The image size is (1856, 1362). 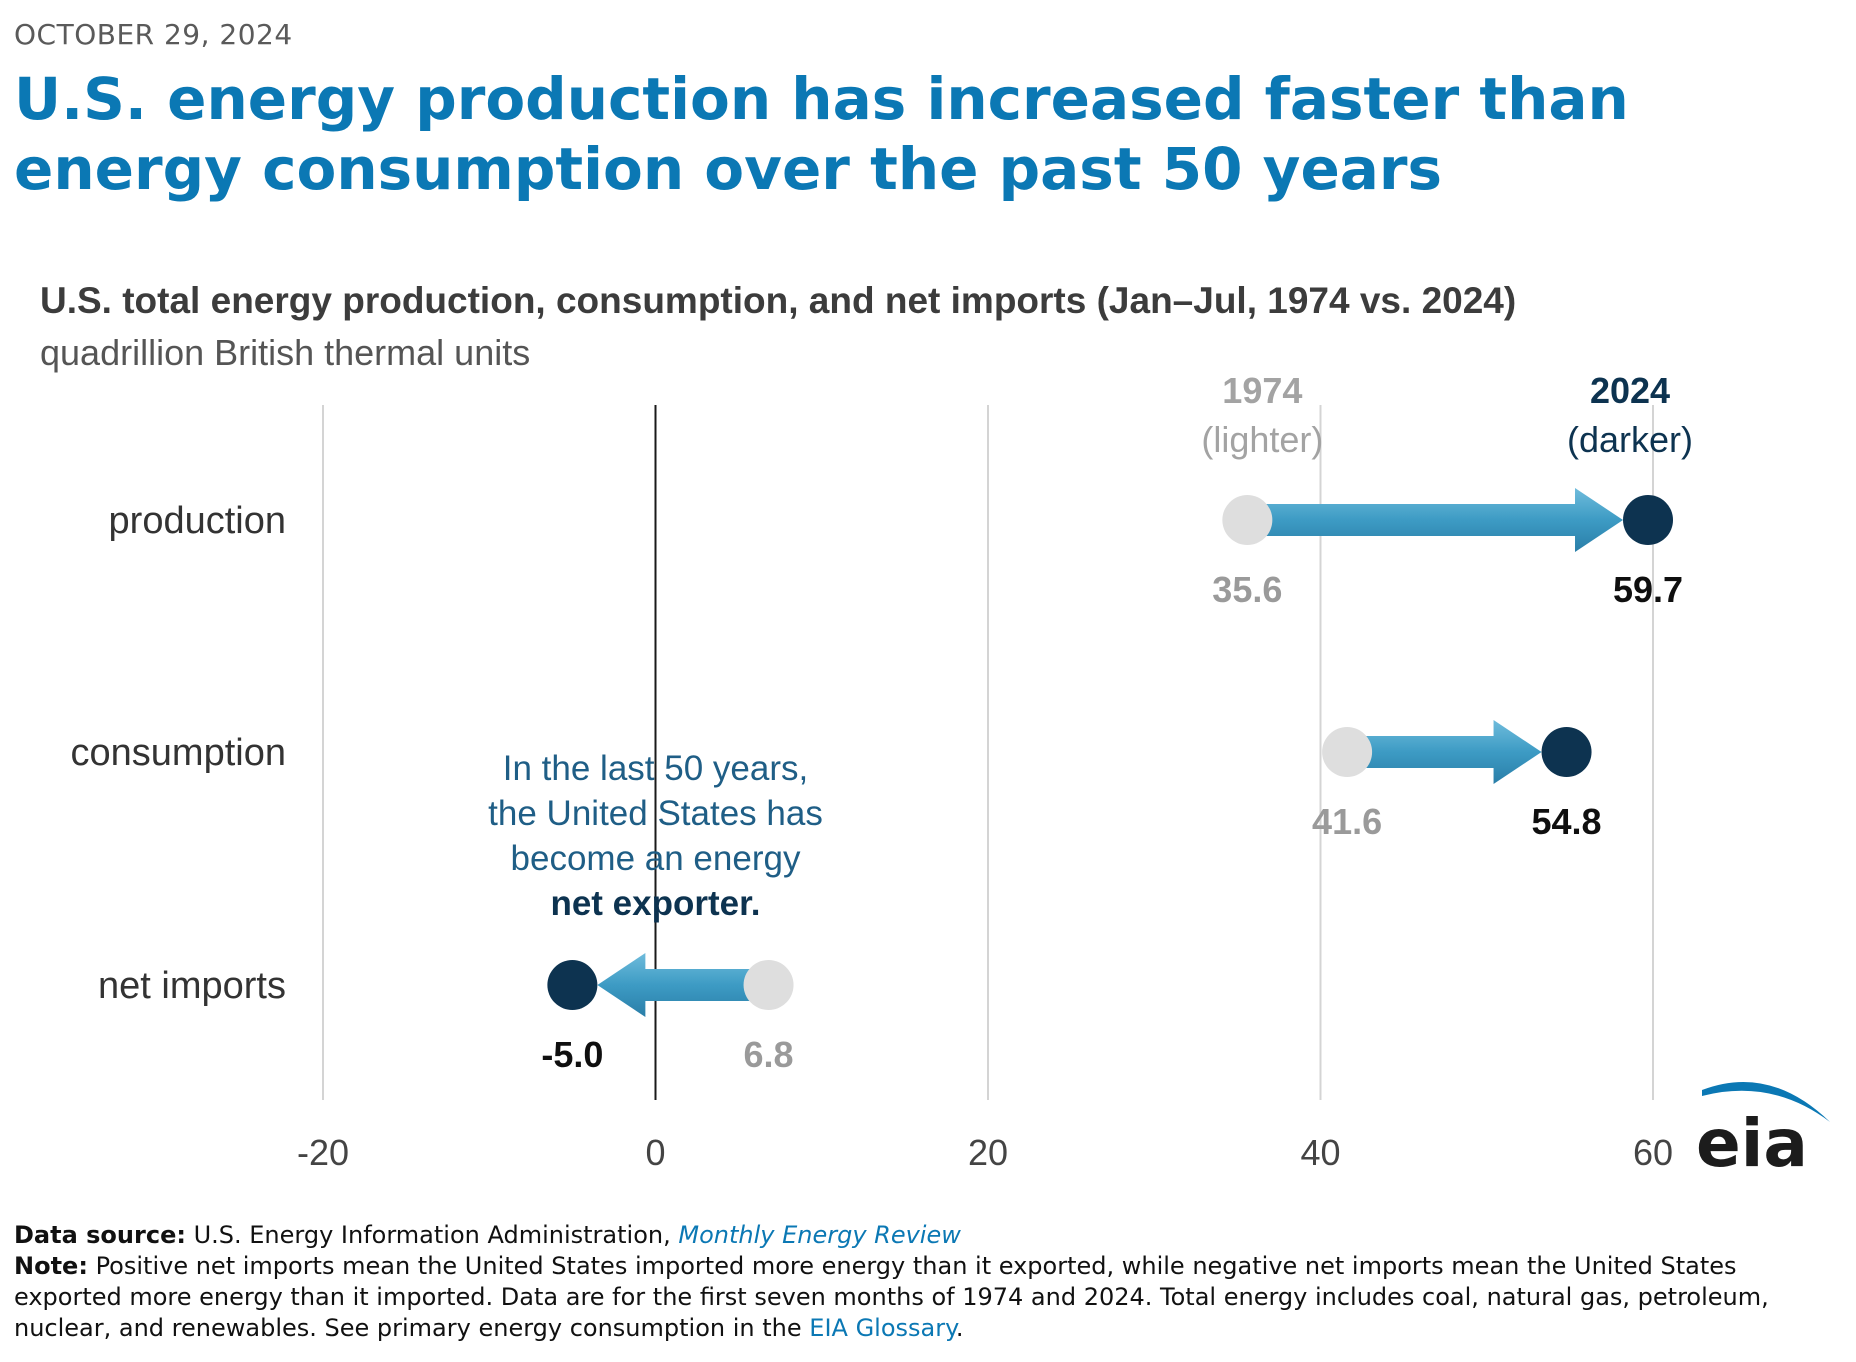 What do you see at coordinates (285, 352) in the screenshot?
I see `chart-subtitle: quadrillion British thermal units` at bounding box center [285, 352].